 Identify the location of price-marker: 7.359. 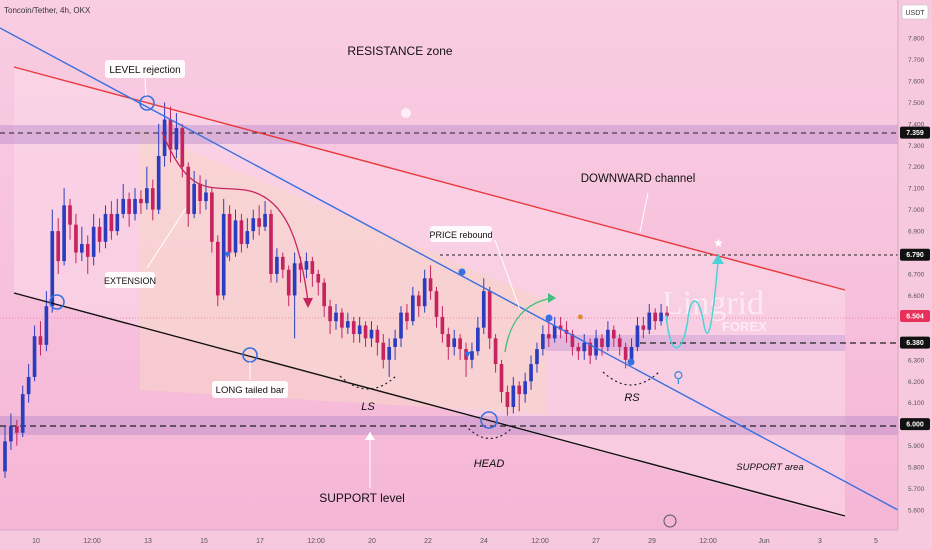
(915, 132).